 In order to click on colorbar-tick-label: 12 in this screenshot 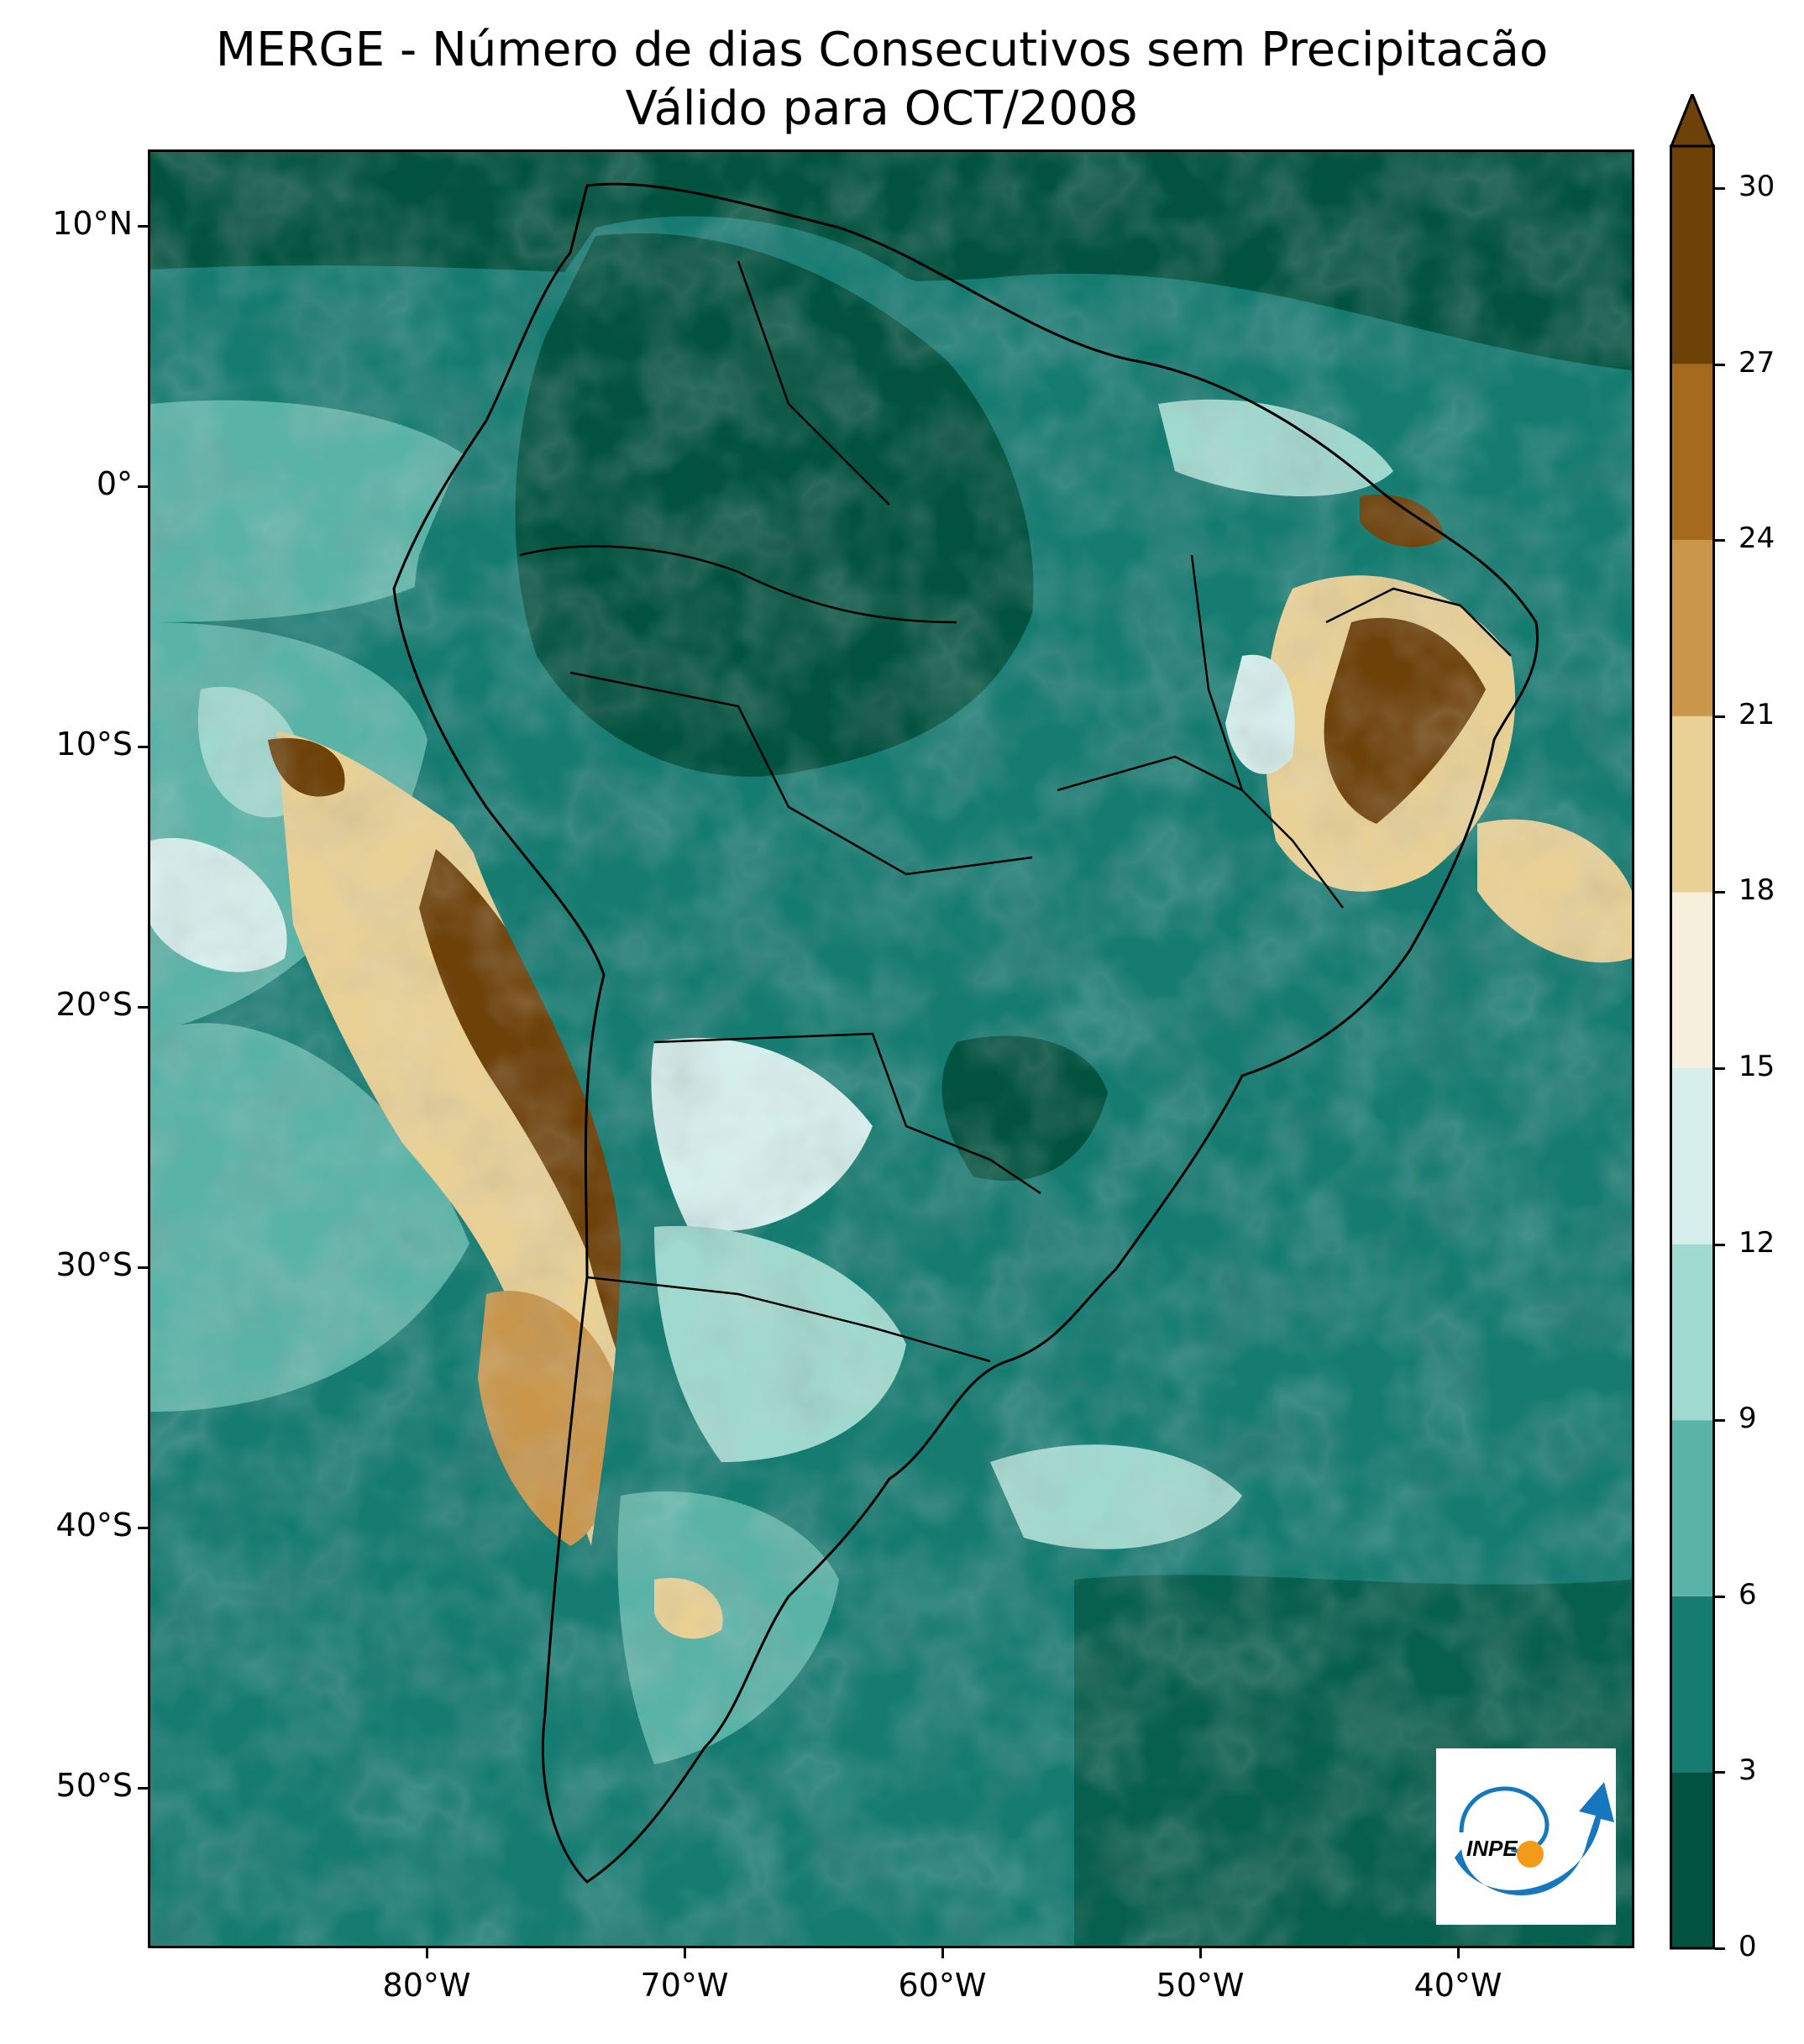, I will do `click(1756, 1242)`.